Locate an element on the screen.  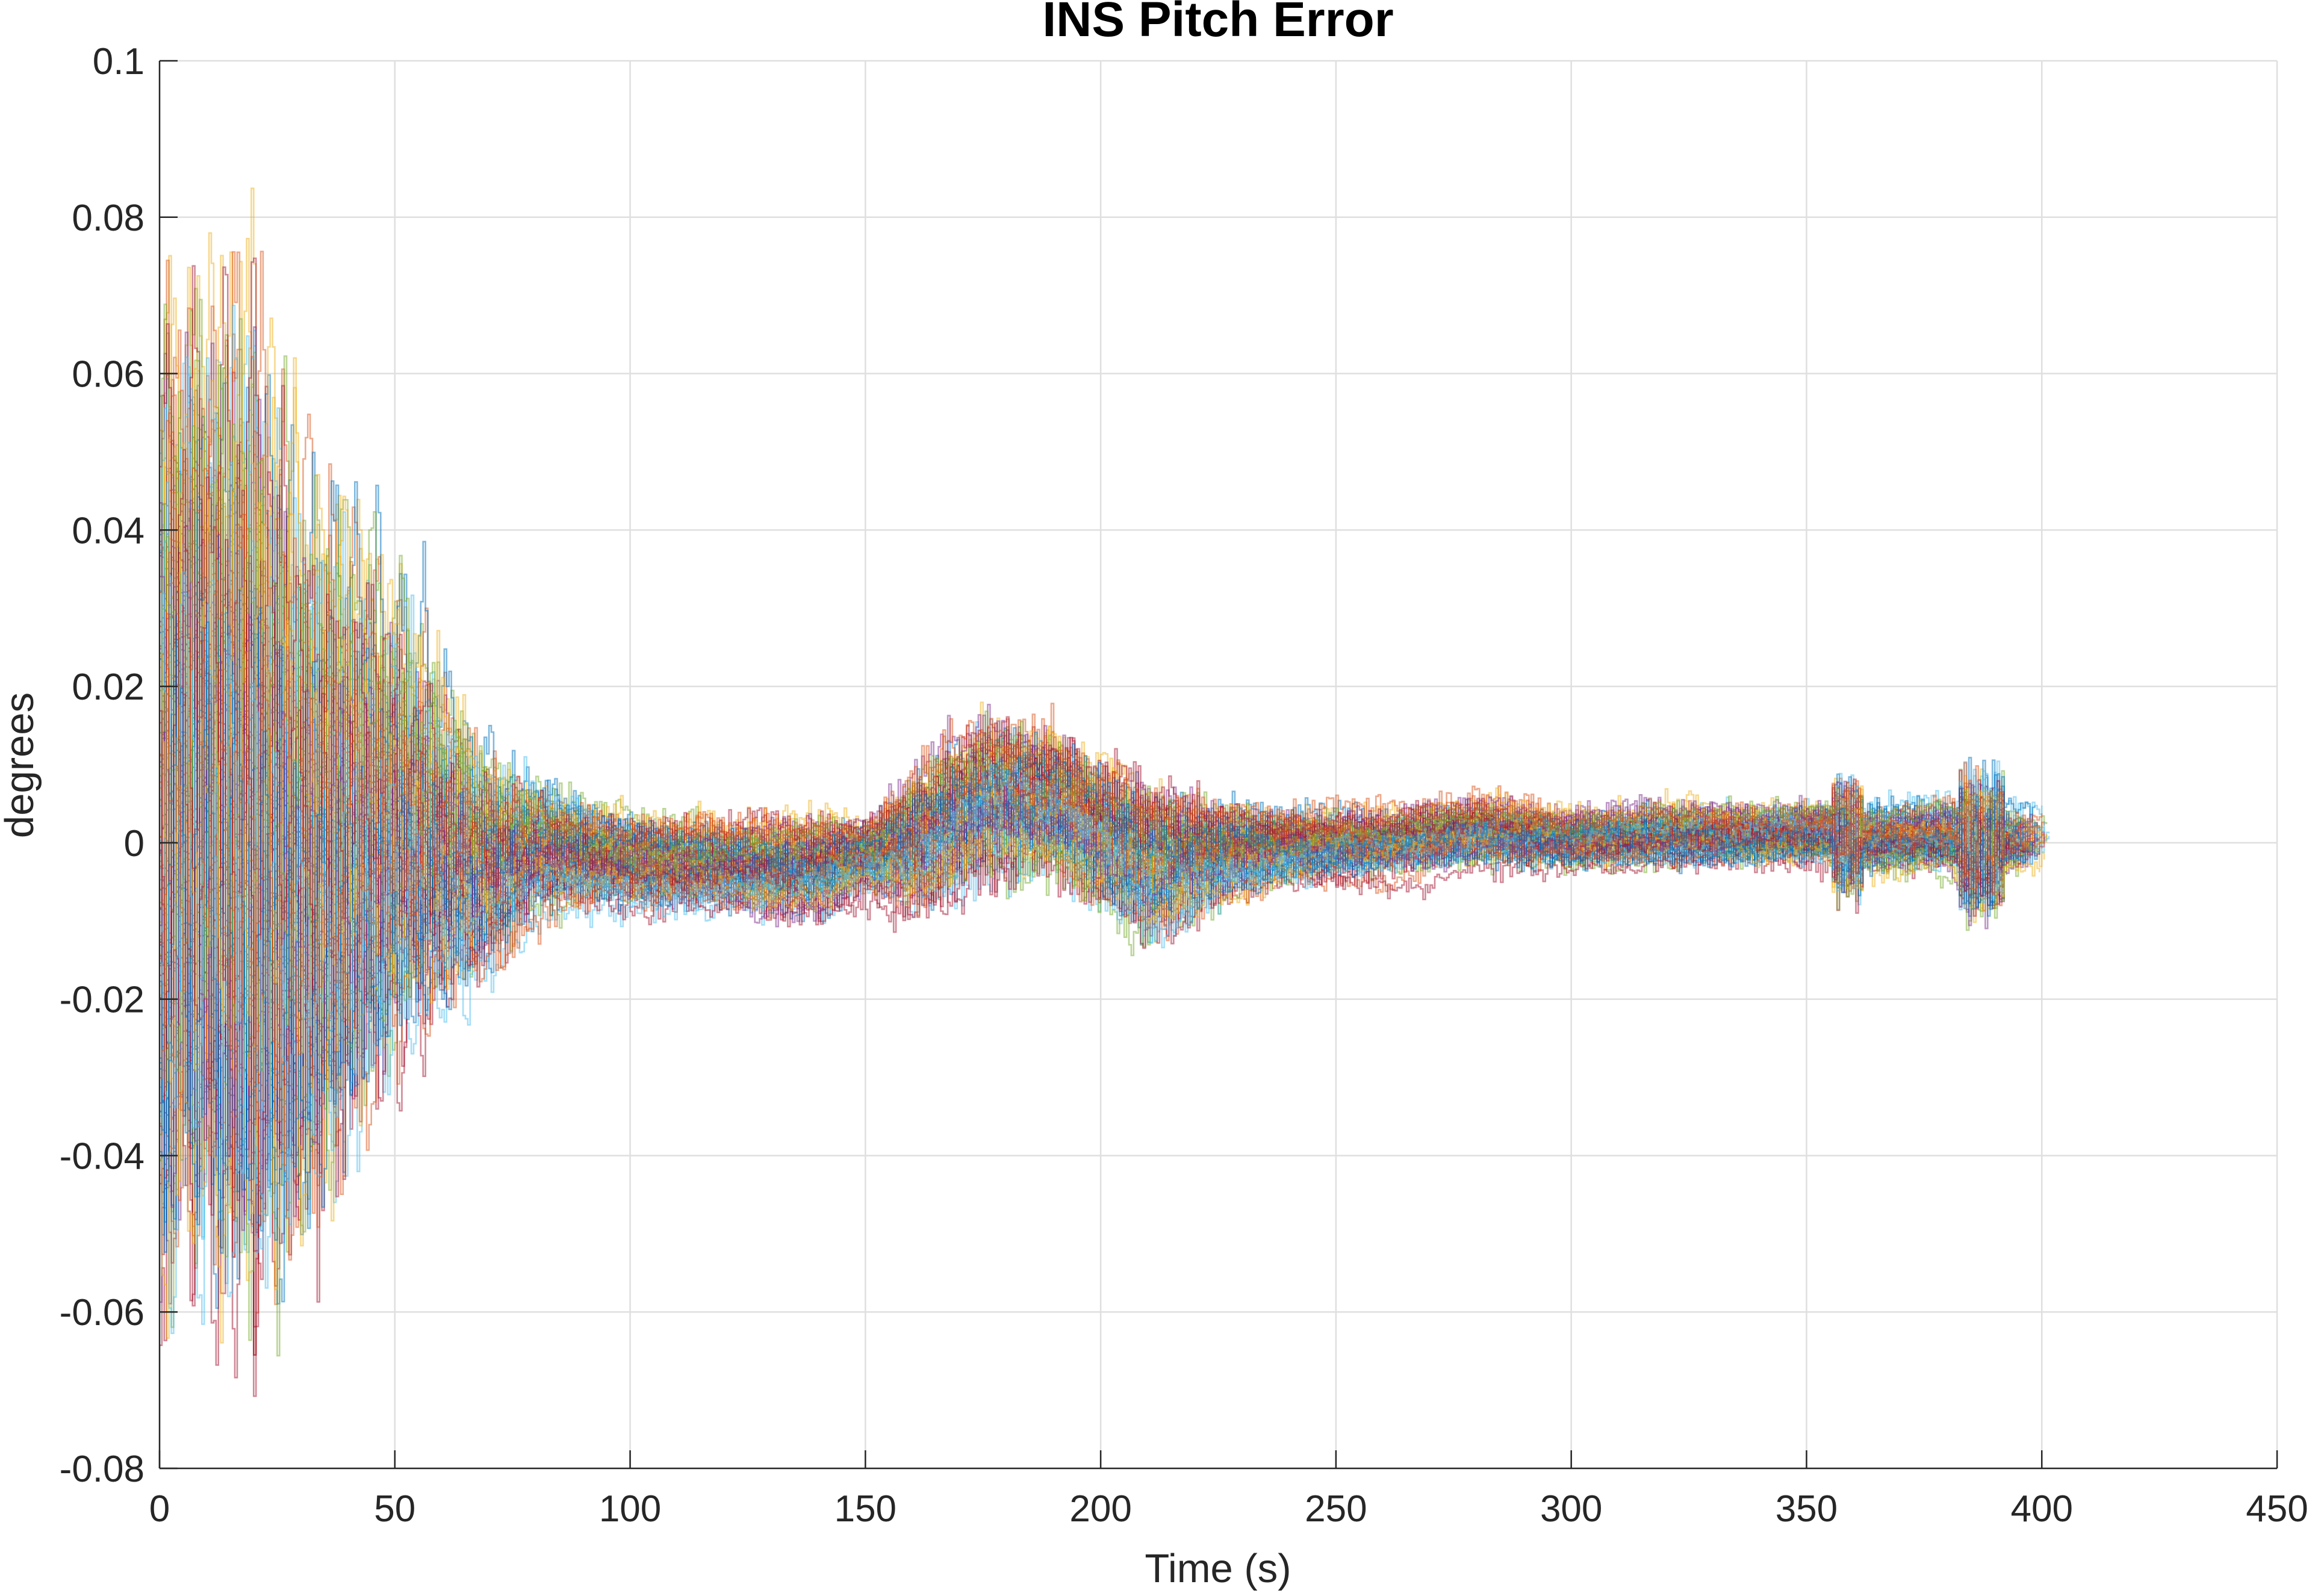
x-tick-label: 250 is located at coordinates (1336, 1509).